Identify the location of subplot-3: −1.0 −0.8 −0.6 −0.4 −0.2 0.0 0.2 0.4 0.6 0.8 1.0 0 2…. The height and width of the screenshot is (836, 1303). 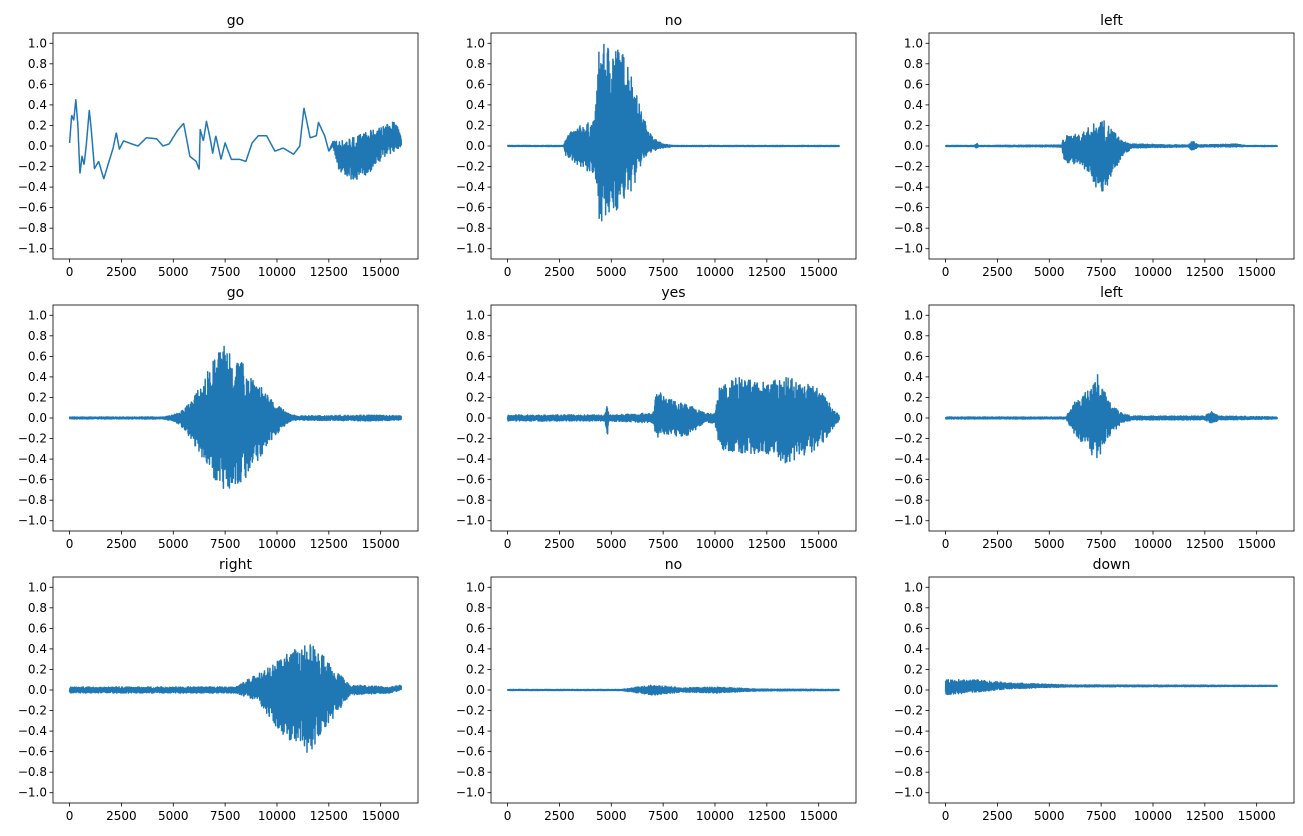
(1094, 146).